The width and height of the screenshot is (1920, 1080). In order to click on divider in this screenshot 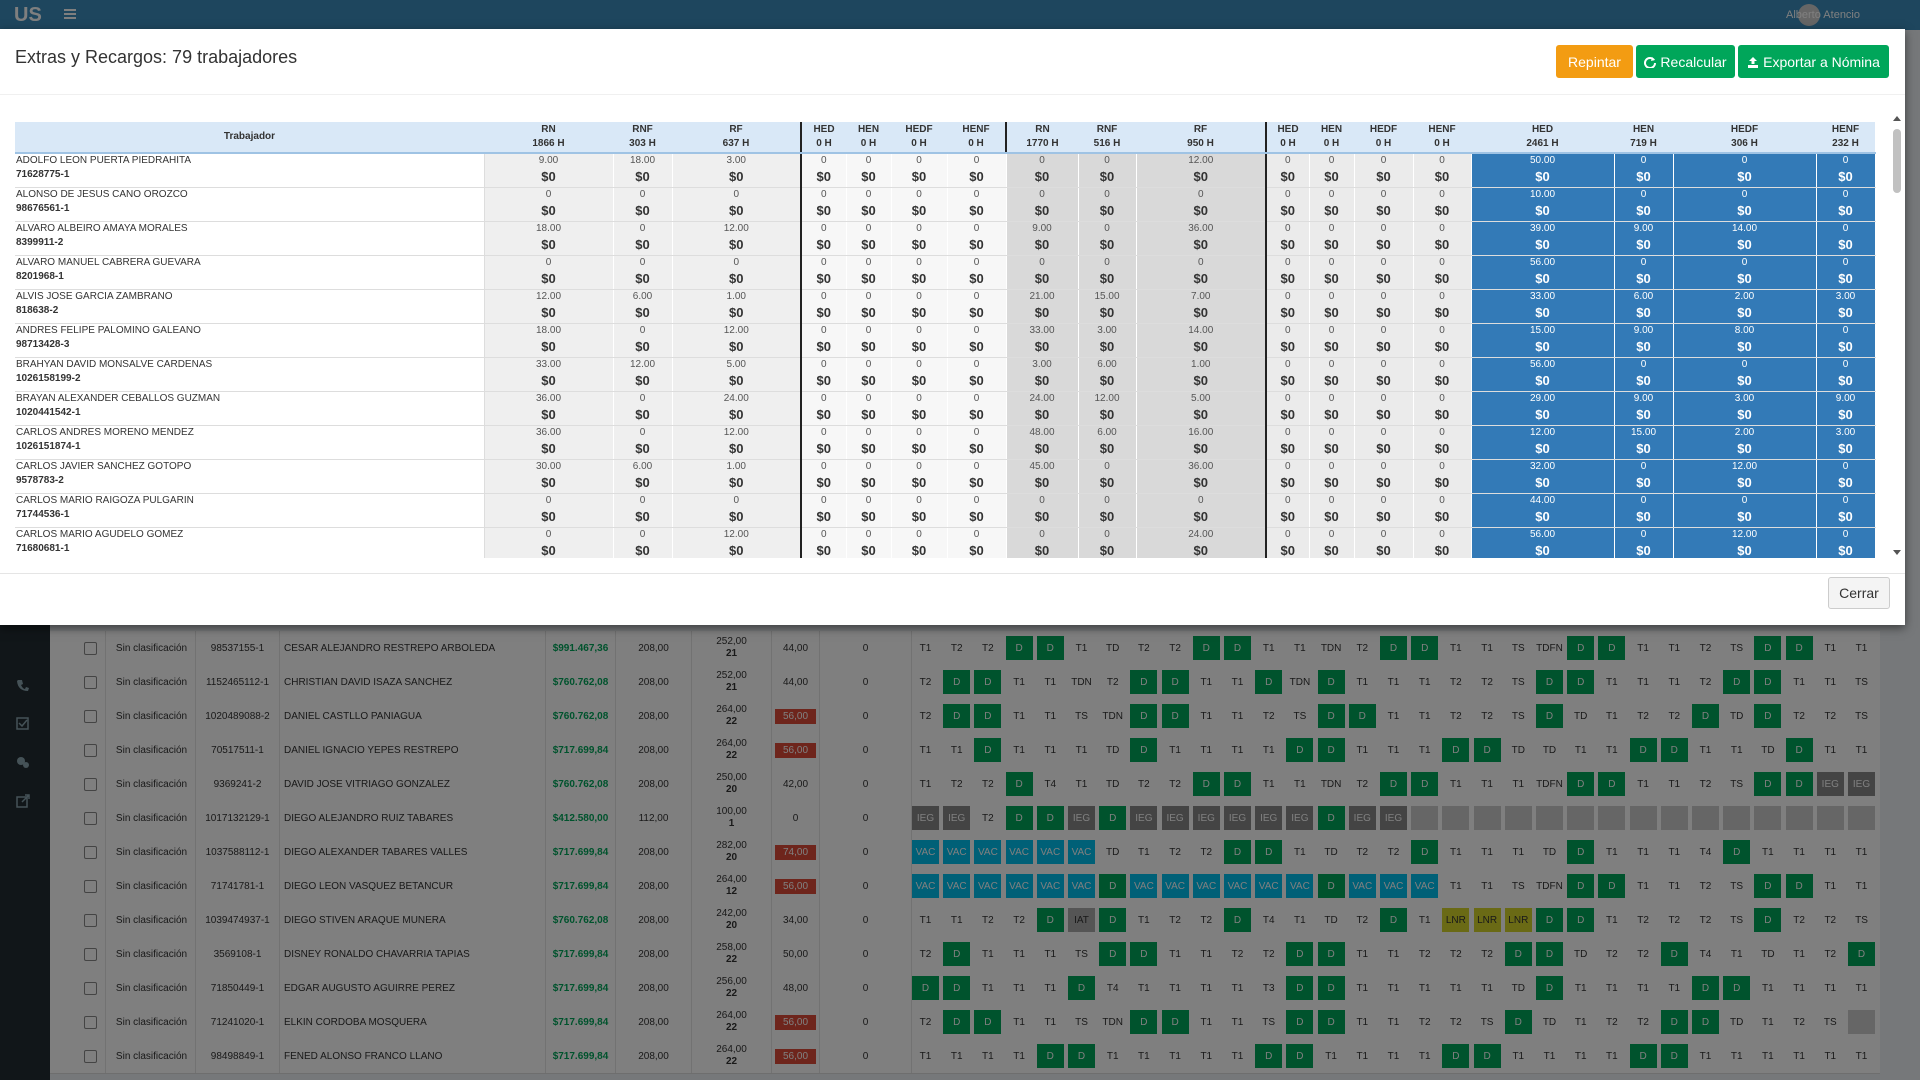, I will do `click(952, 94)`.